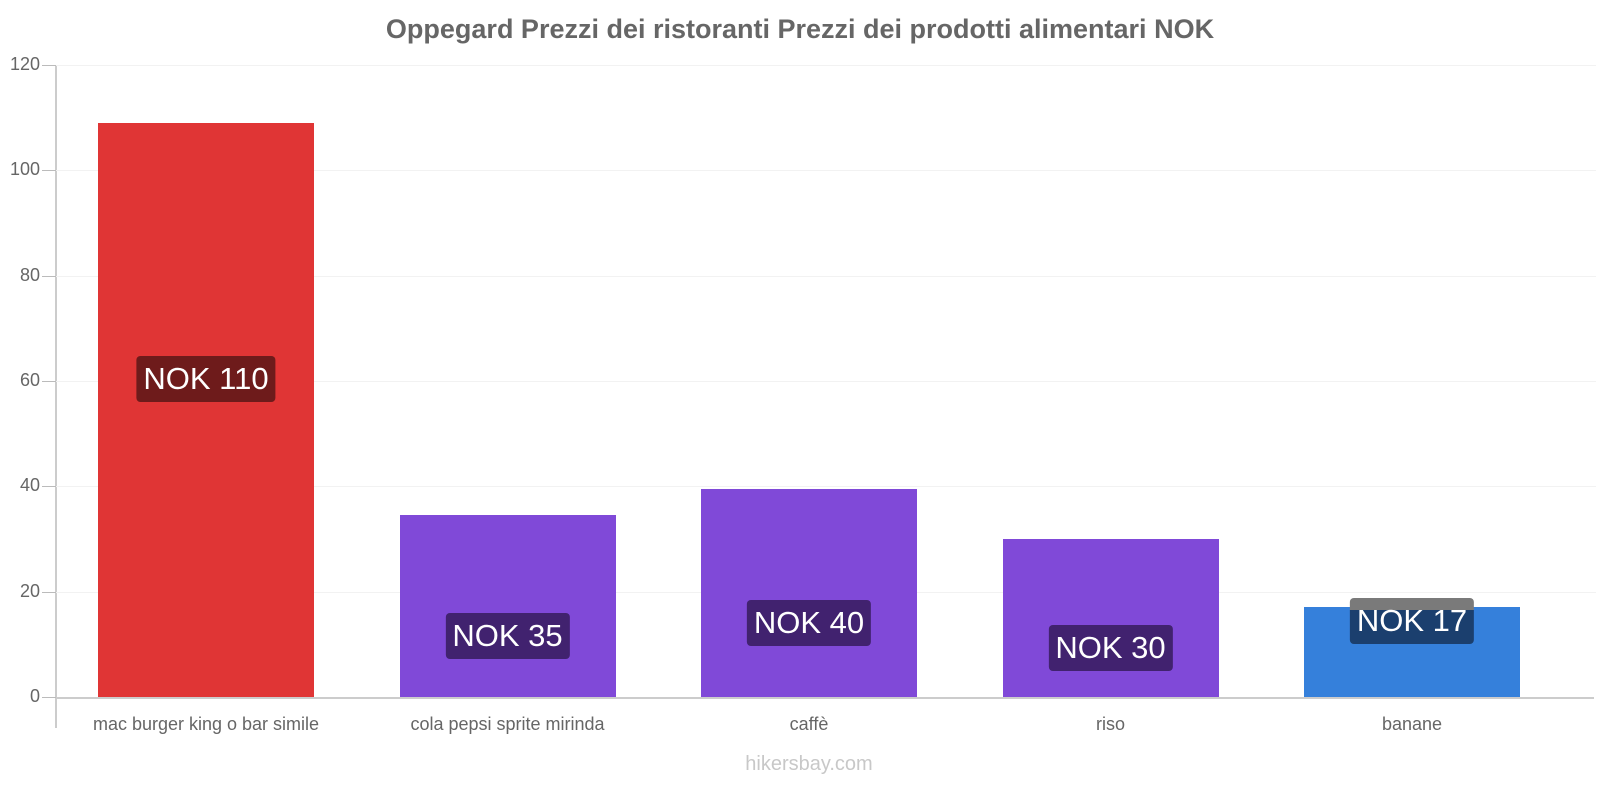 Image resolution: width=1600 pixels, height=800 pixels. Describe the element at coordinates (1412, 621) in the screenshot. I see `bar-value-label: NOK 17` at that location.